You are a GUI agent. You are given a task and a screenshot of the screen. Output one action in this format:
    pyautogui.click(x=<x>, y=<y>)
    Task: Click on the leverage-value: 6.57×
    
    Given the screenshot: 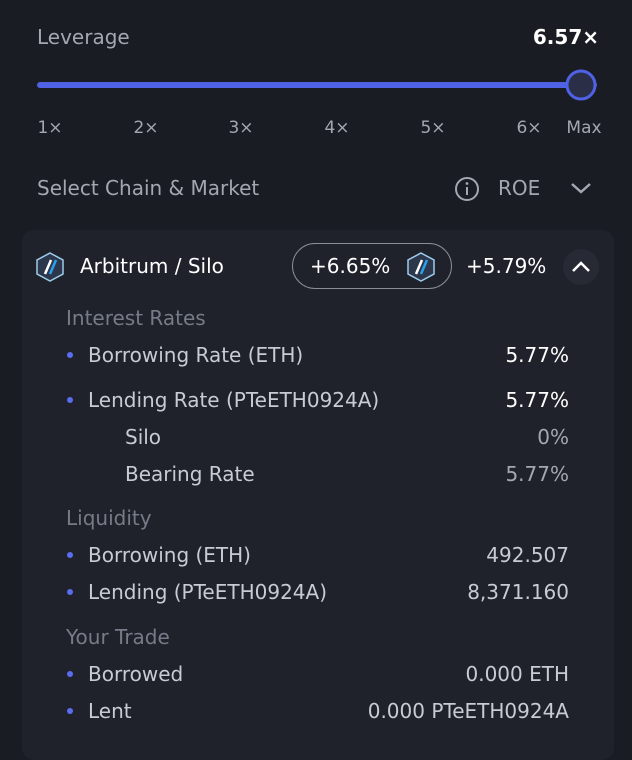 What is the action you would take?
    pyautogui.click(x=565, y=37)
    